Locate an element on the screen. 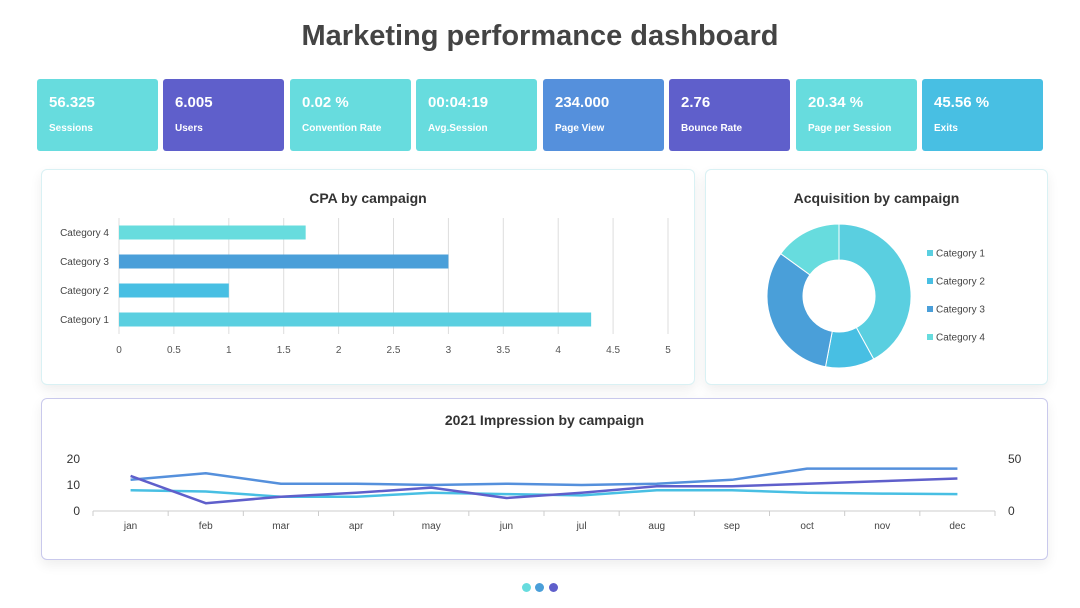 The image size is (1080, 608). kpi-label: Convention Rate is located at coordinates (342, 128).